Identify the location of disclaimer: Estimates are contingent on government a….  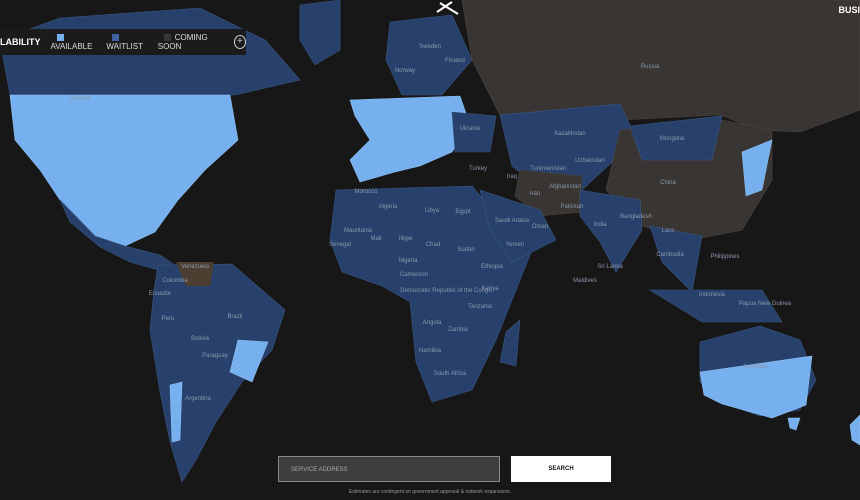
(430, 492).